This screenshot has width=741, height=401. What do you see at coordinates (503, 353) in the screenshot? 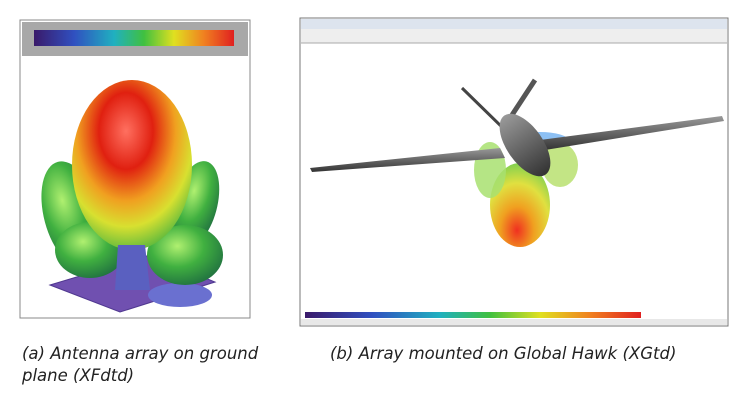
I see `caption: (b) Array mounted on Global Hawk (XGtd)` at bounding box center [503, 353].